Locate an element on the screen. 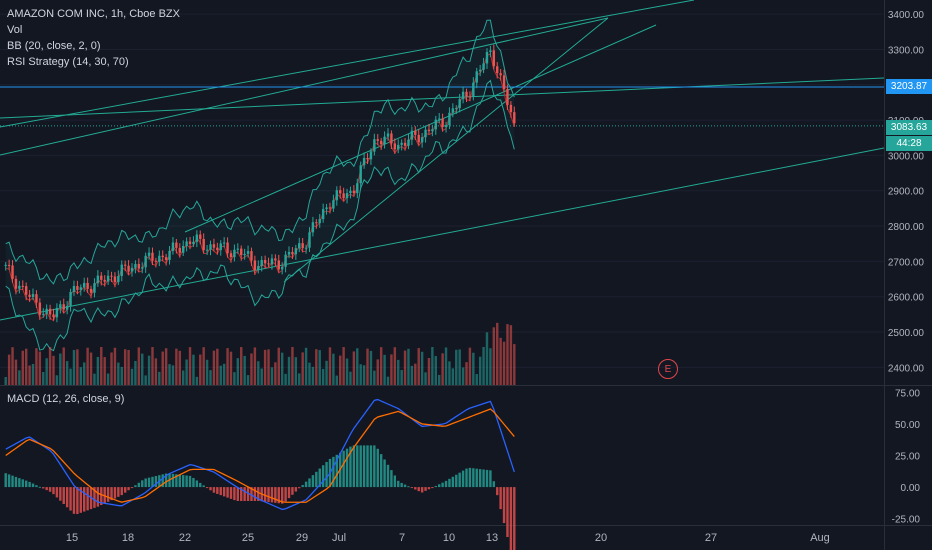 The height and width of the screenshot is (550, 932). macd-label: MACD (12, 26, close, 9) is located at coordinates (65, 399).